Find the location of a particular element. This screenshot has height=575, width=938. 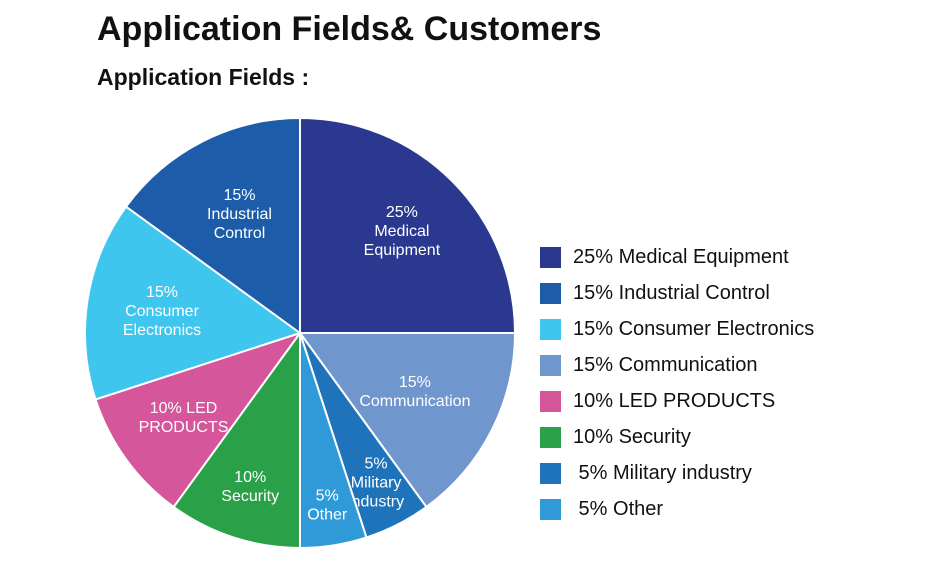

slice-label-communication: 15% Communication is located at coordinates (414, 392).